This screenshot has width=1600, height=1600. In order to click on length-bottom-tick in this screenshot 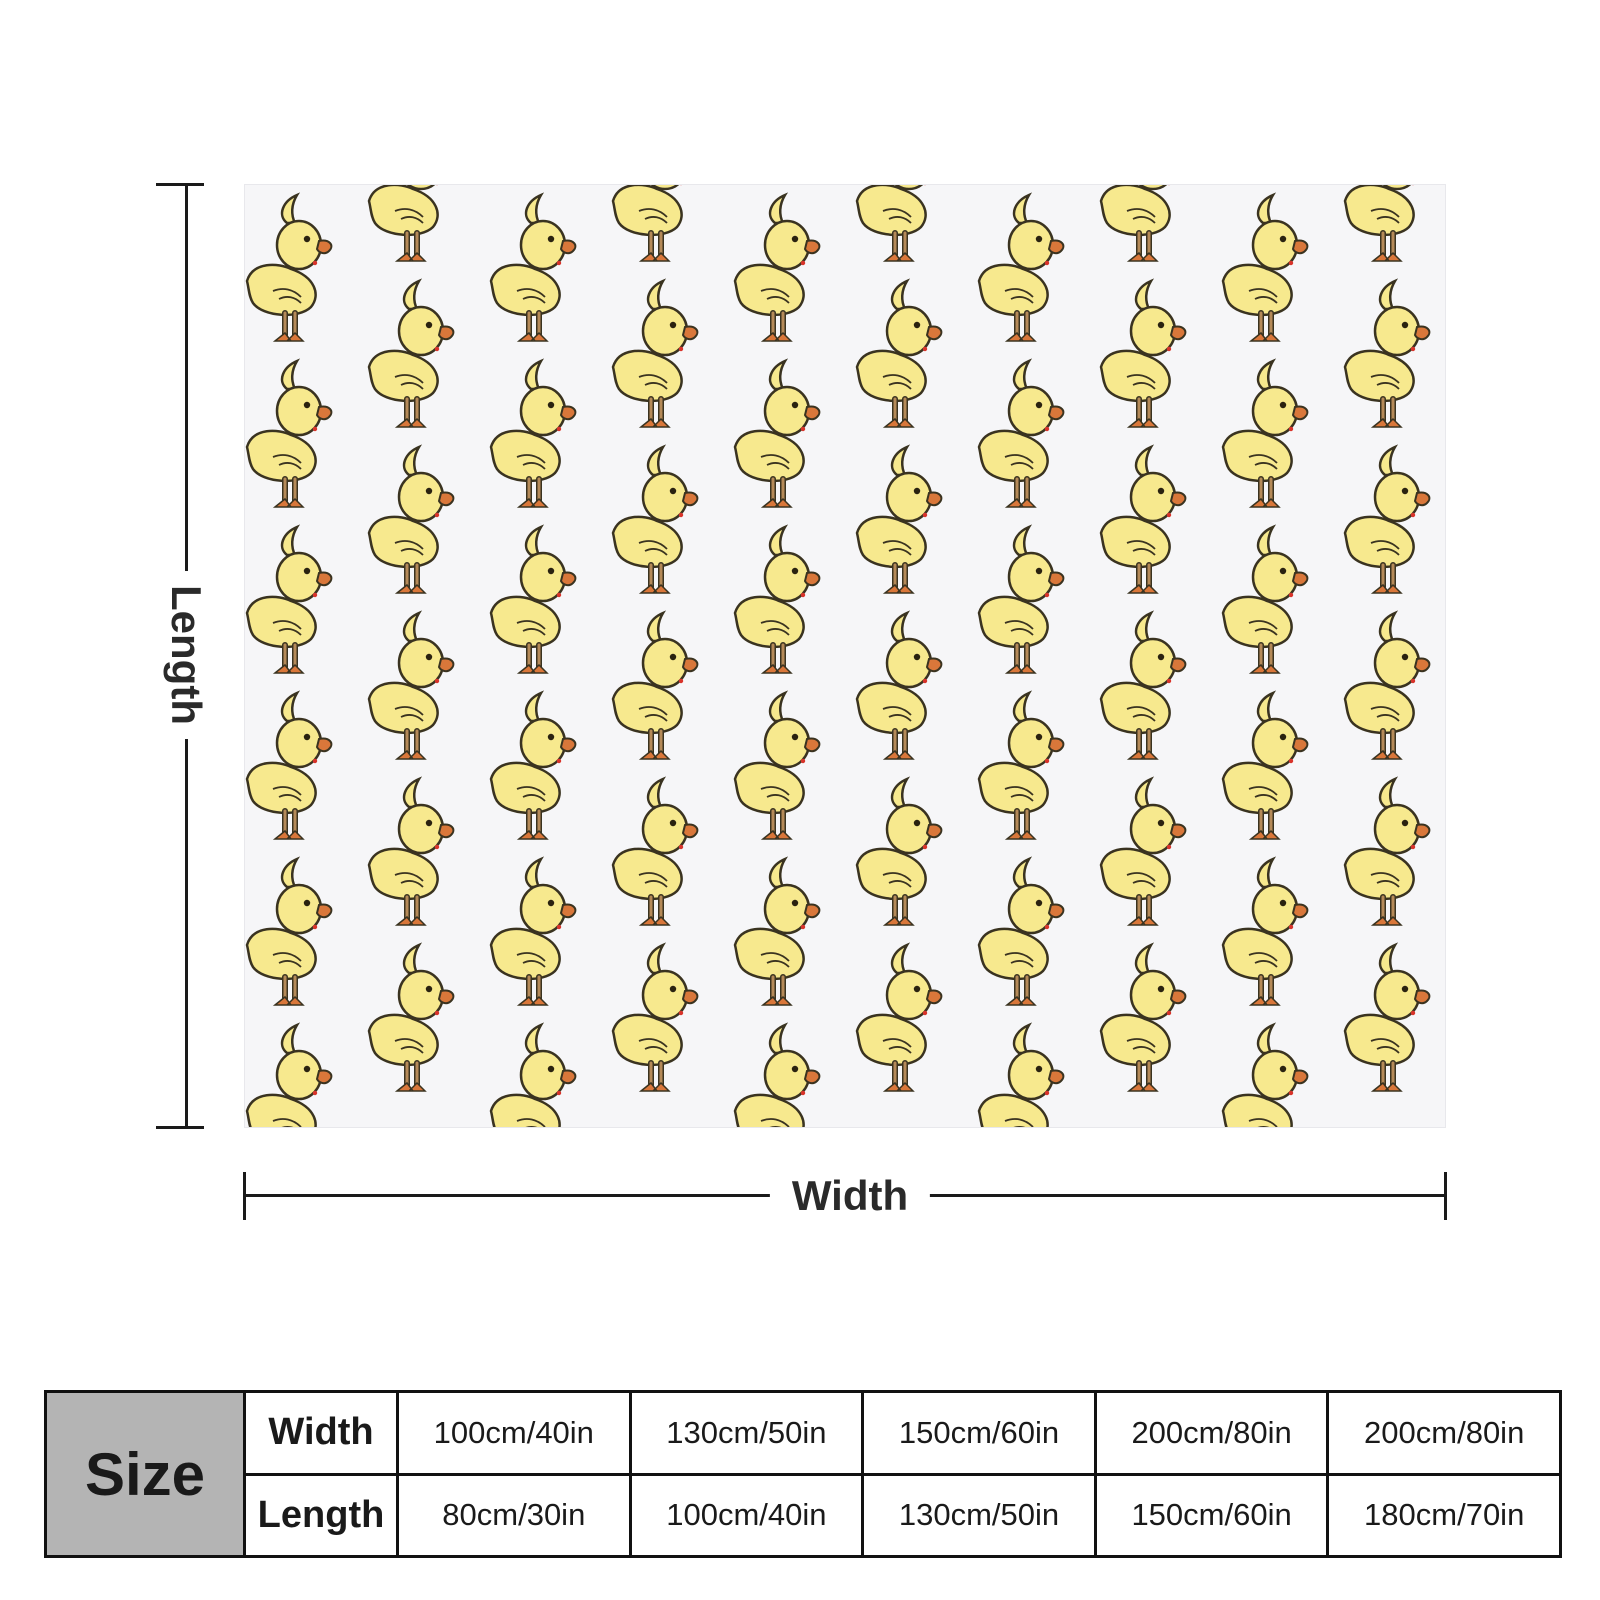, I will do `click(180, 1127)`.